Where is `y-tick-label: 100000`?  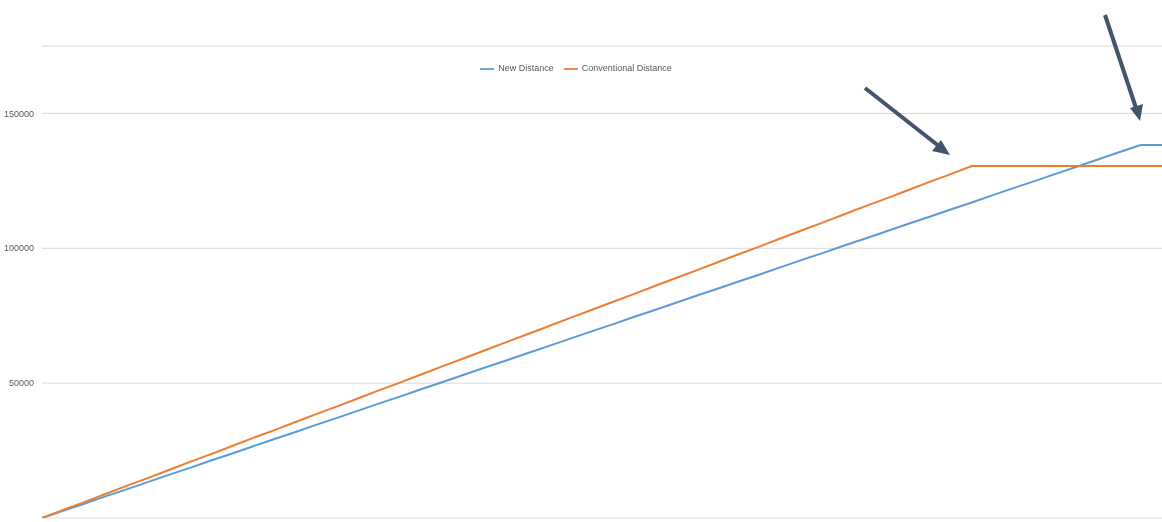
y-tick-label: 100000 is located at coordinates (18, 248).